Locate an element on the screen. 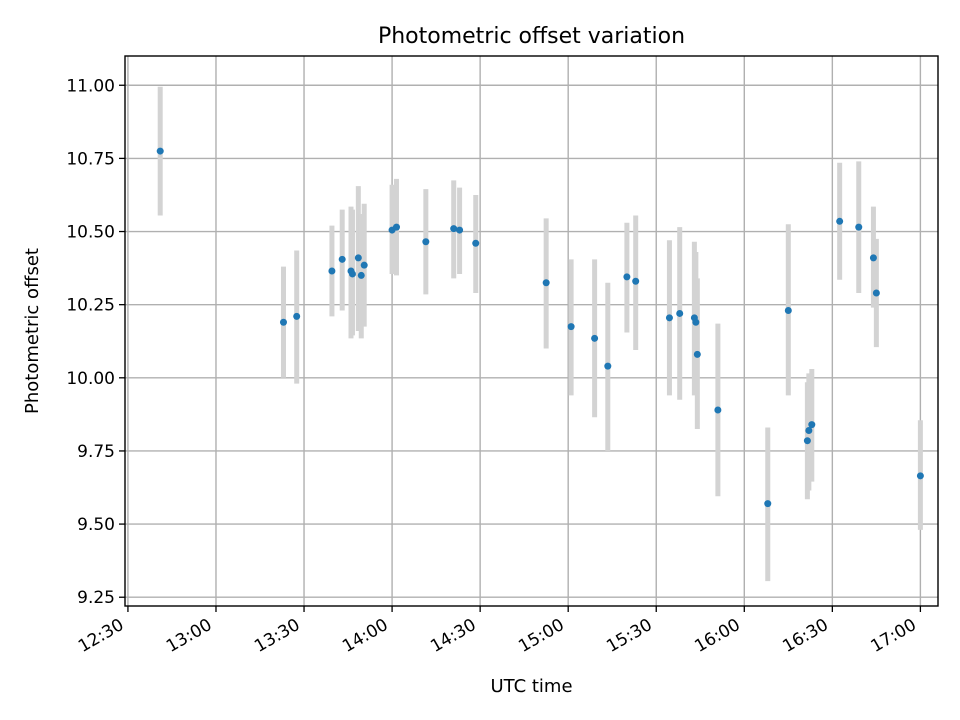 This screenshot has width=960, height=720. y-tick-label: 9.25 is located at coordinates (96, 598).